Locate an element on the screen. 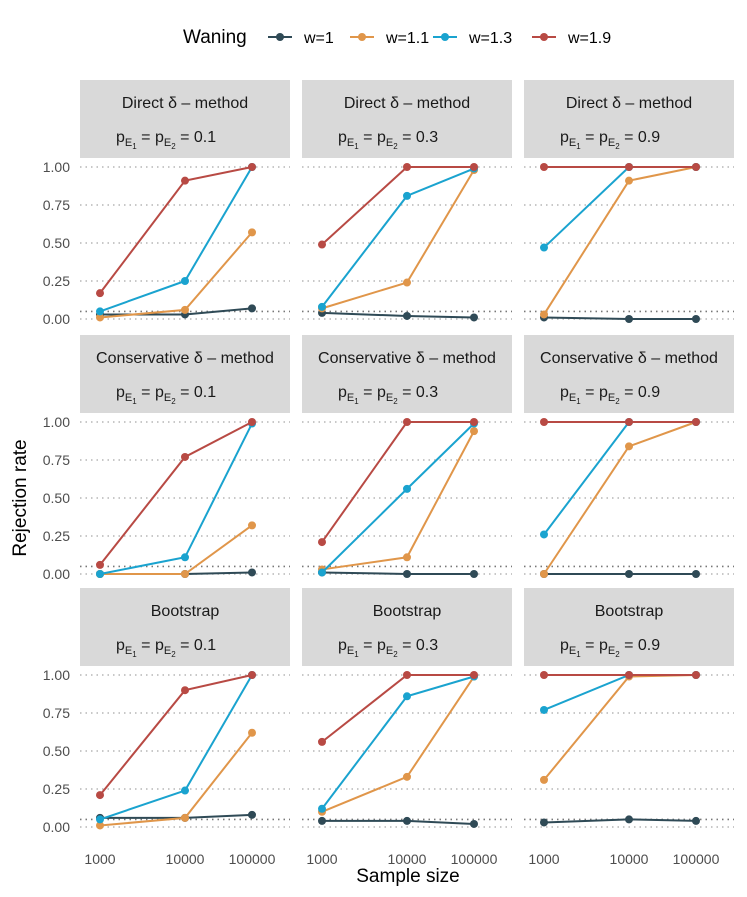 The width and height of the screenshot is (747, 897). y-tick-label: 0.75 is located at coordinates (56, 713).